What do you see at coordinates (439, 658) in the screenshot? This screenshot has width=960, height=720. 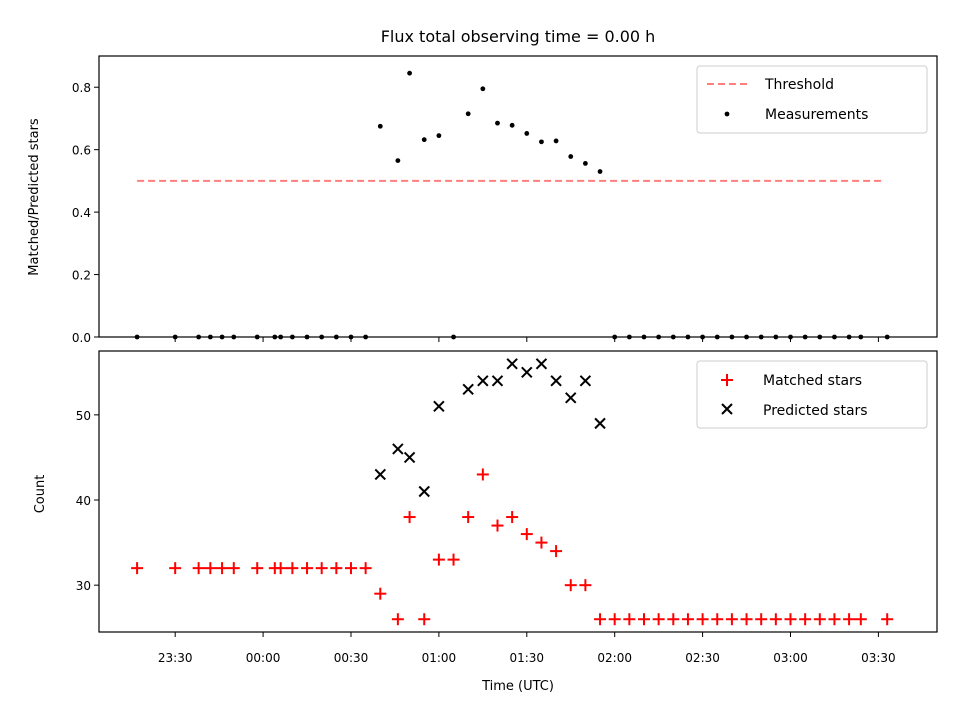 I see `x-tick-label: 01:00` at bounding box center [439, 658].